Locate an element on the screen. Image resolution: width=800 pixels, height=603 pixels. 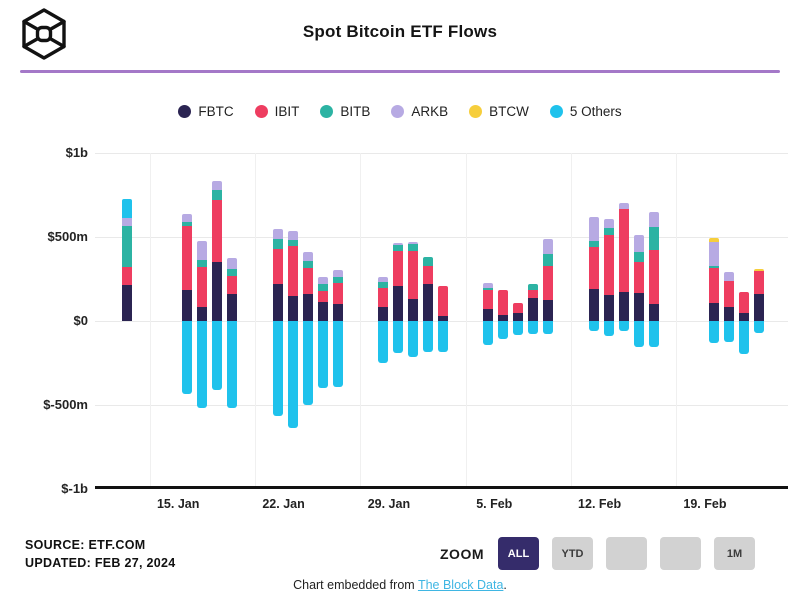
legend-item-arkb: ARKB is located at coordinates (419, 111).